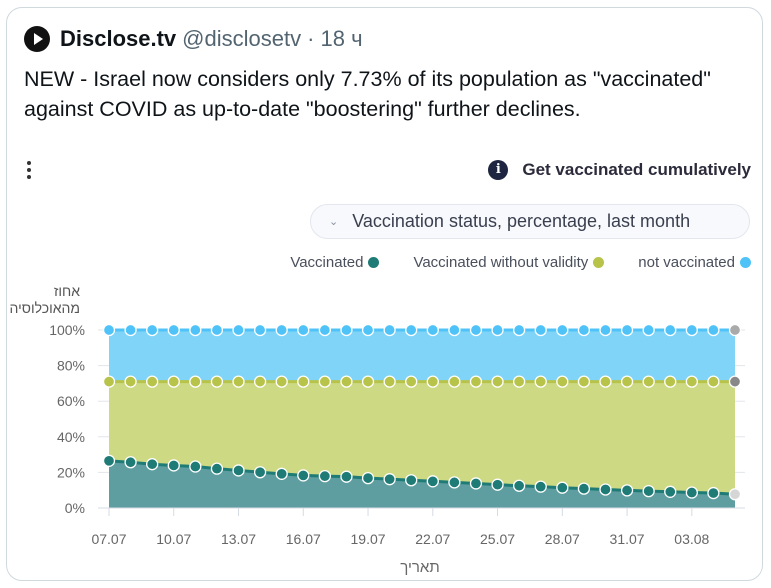 This screenshot has width=771, height=588. I want to click on tweet-header: Disclose.tv @disclosetv · 18 ч, so click(193, 39).